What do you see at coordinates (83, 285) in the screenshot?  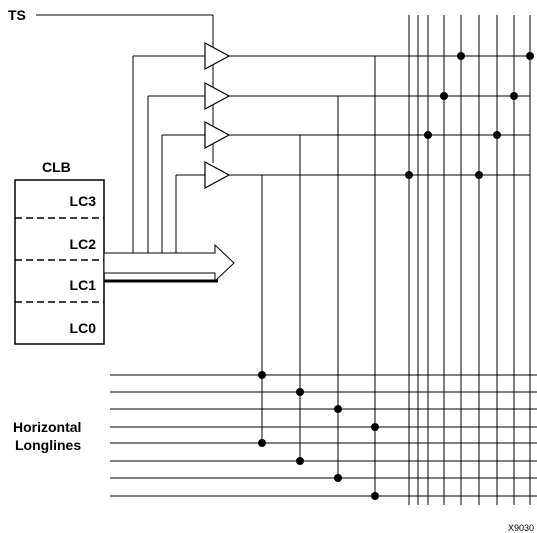 I see `lc1-label: LC1` at bounding box center [83, 285].